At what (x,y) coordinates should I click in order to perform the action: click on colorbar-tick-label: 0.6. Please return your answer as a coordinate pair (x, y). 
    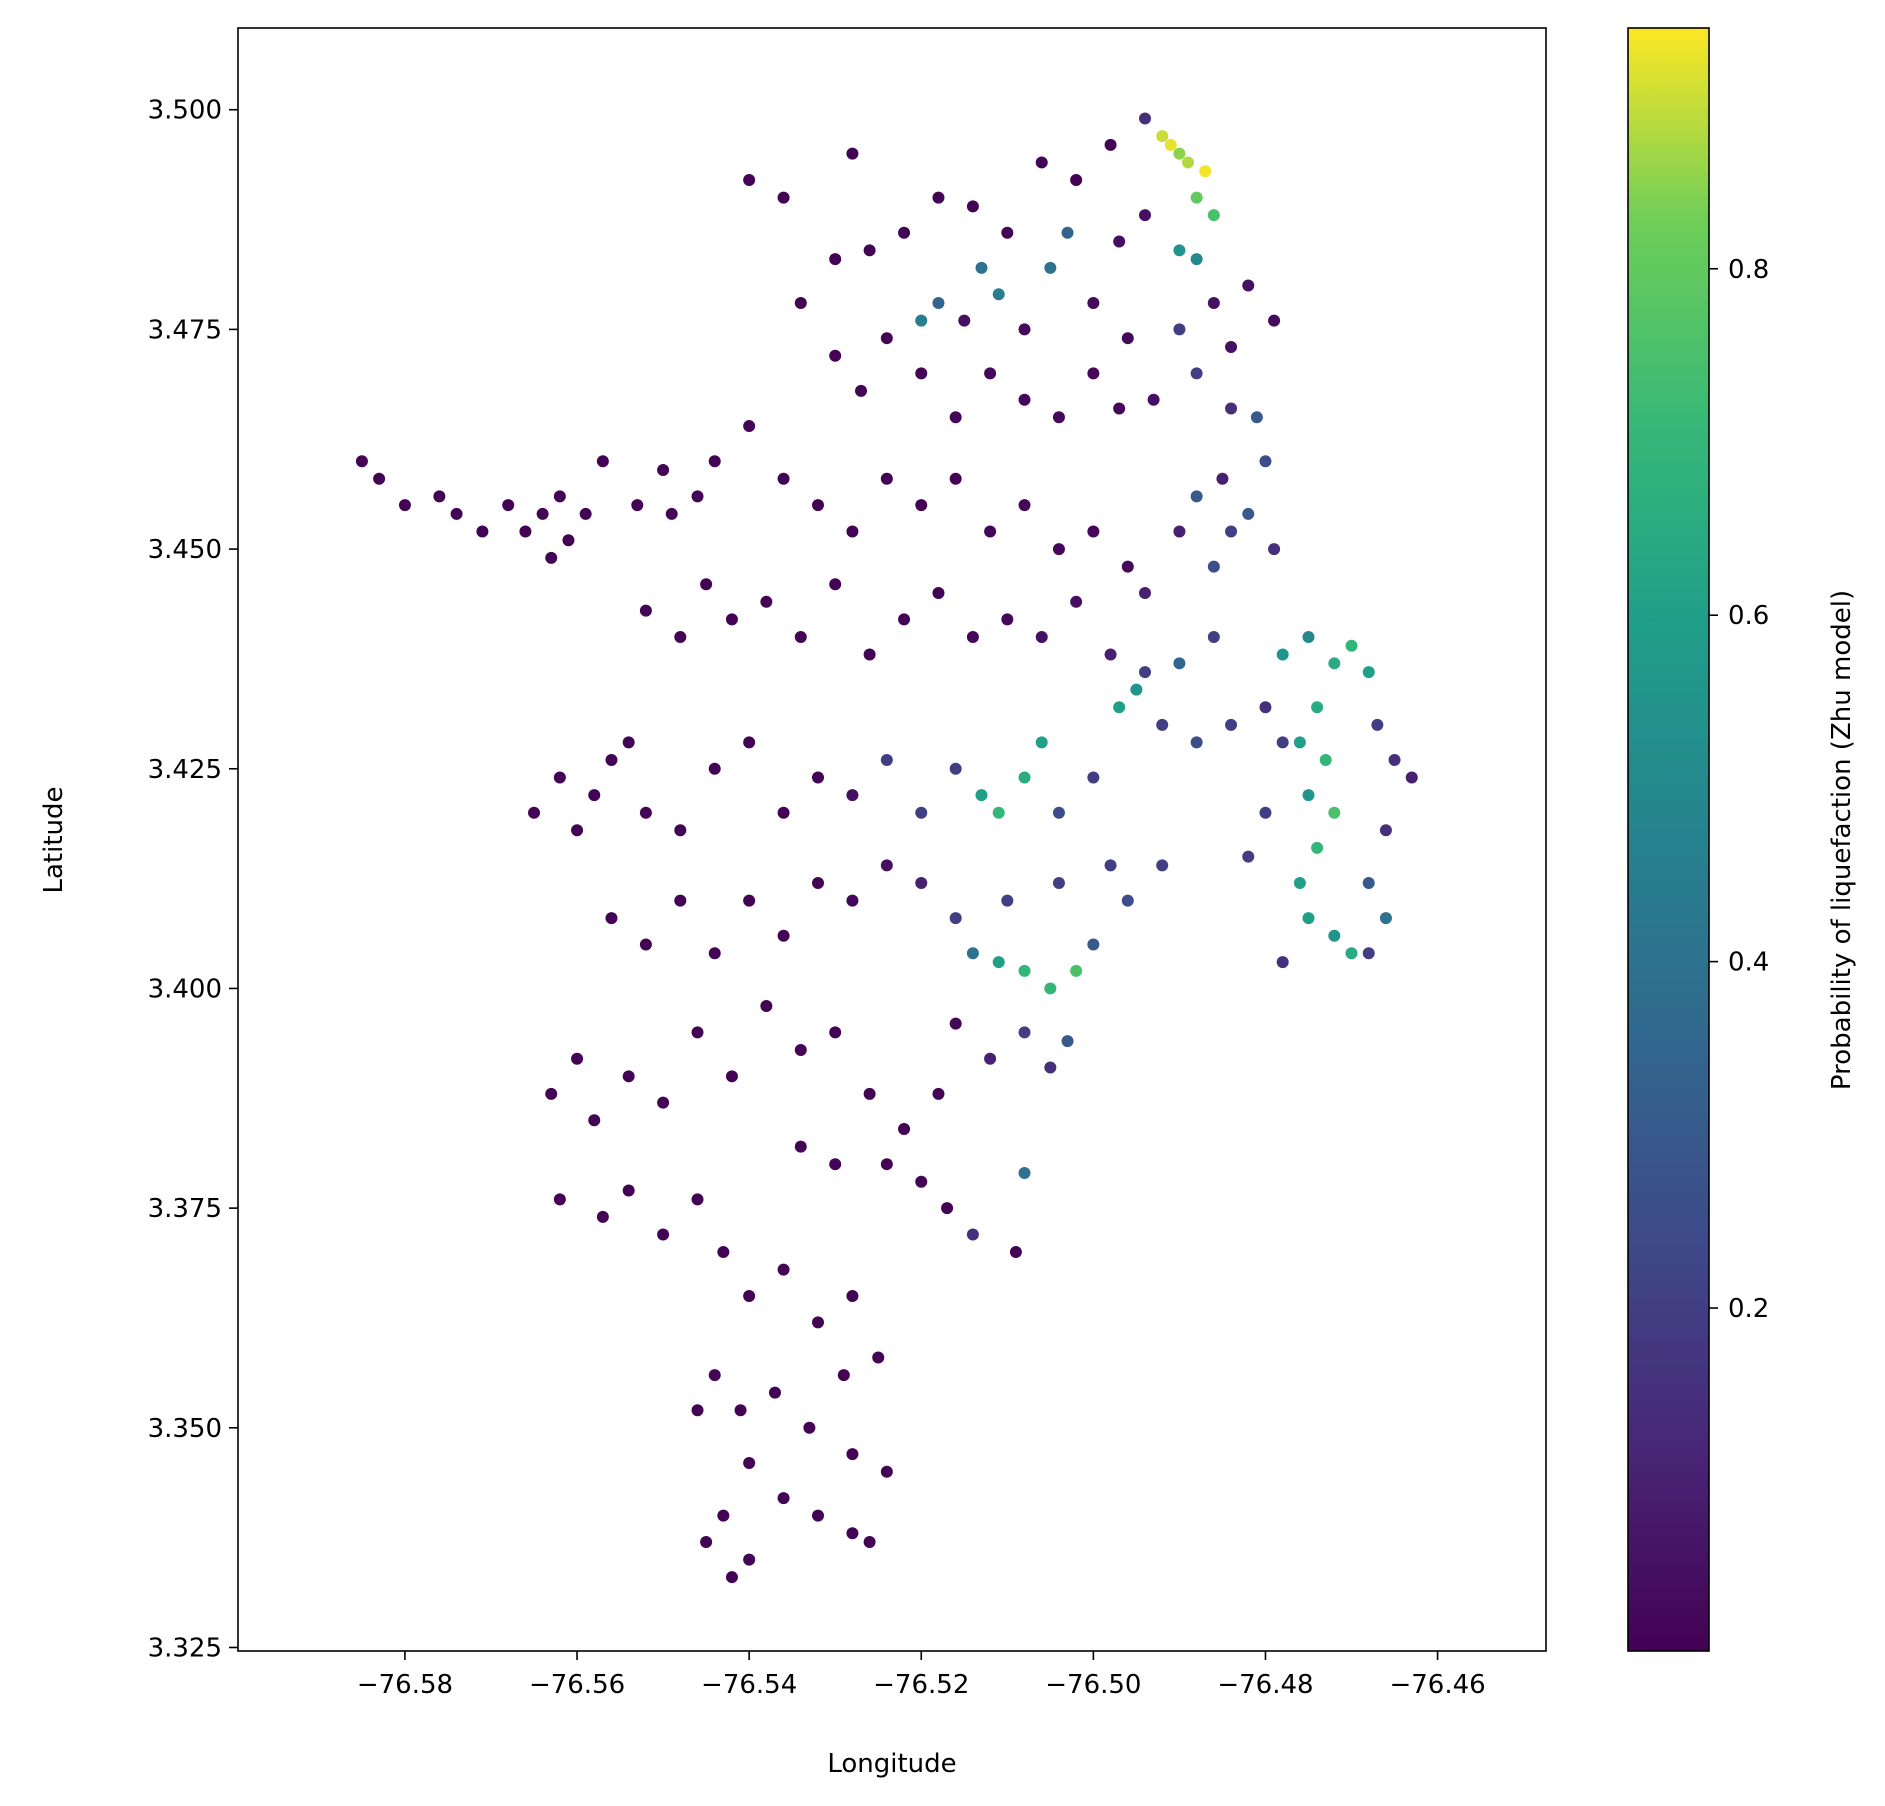
    Looking at the image, I should click on (1748, 616).